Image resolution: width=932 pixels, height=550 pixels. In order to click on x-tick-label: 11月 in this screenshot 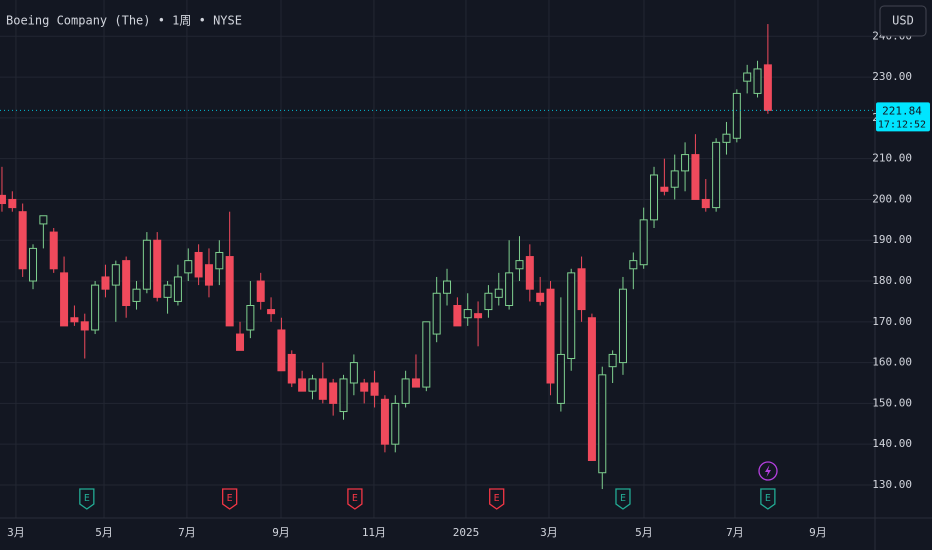, I will do `click(374, 532)`.